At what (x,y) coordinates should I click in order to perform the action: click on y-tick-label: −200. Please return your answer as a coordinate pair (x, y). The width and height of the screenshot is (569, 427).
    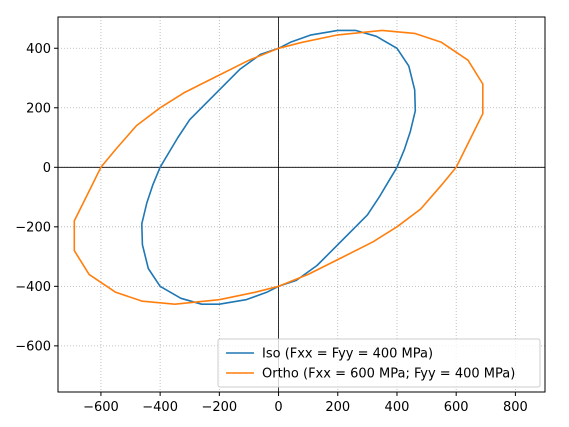
    Looking at the image, I should click on (33, 227).